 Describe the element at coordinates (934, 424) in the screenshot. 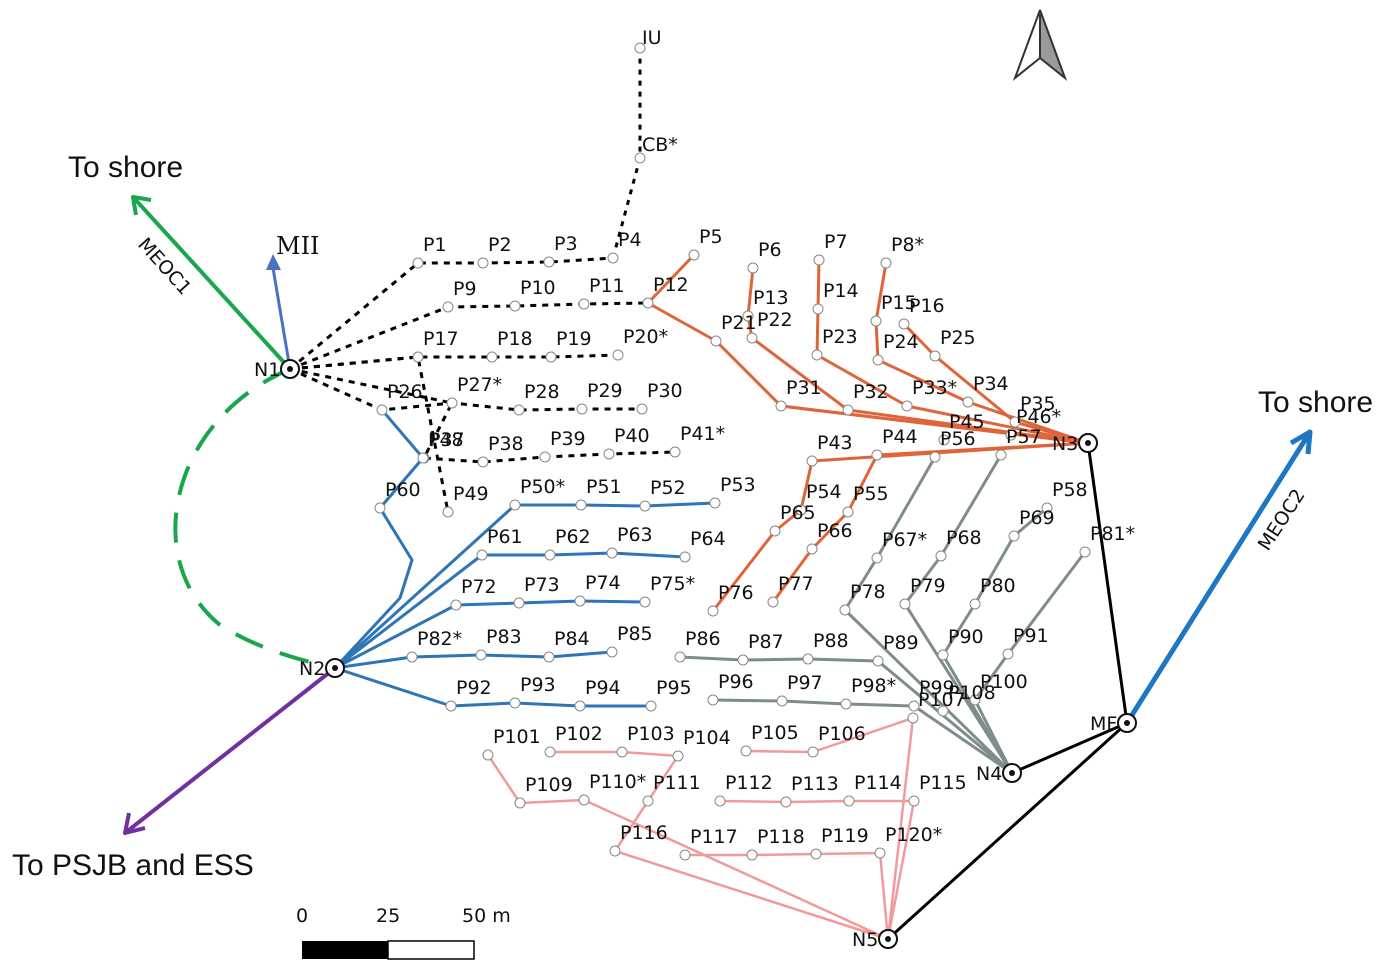

I see `strand-orange-c` at that location.